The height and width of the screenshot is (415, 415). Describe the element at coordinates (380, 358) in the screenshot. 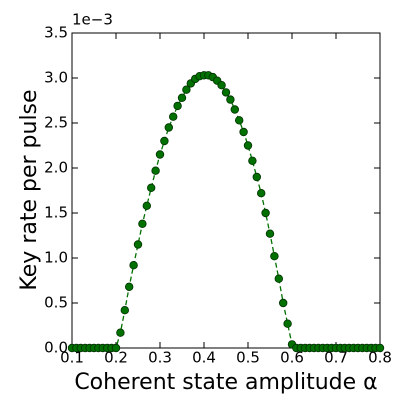

I see `x-tick-label: 0.8` at that location.